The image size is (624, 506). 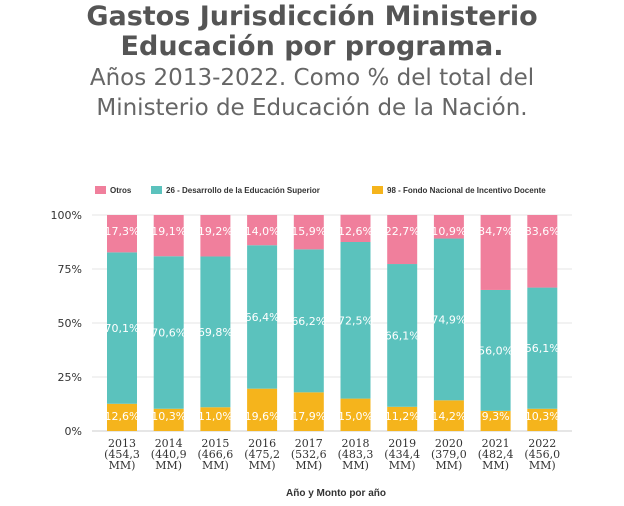 What do you see at coordinates (312, 78) in the screenshot?
I see `chart-subtitle-line-1: Años 2013-2022. Como % del total del` at bounding box center [312, 78].